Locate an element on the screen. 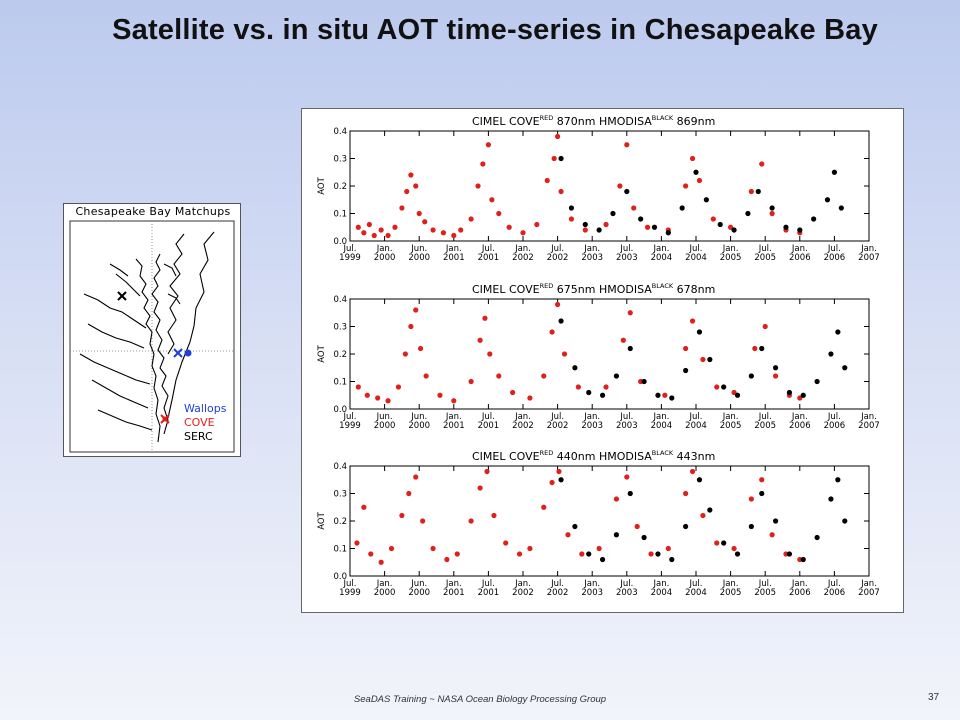  series-hmodisa is located at coordinates (703, 359).